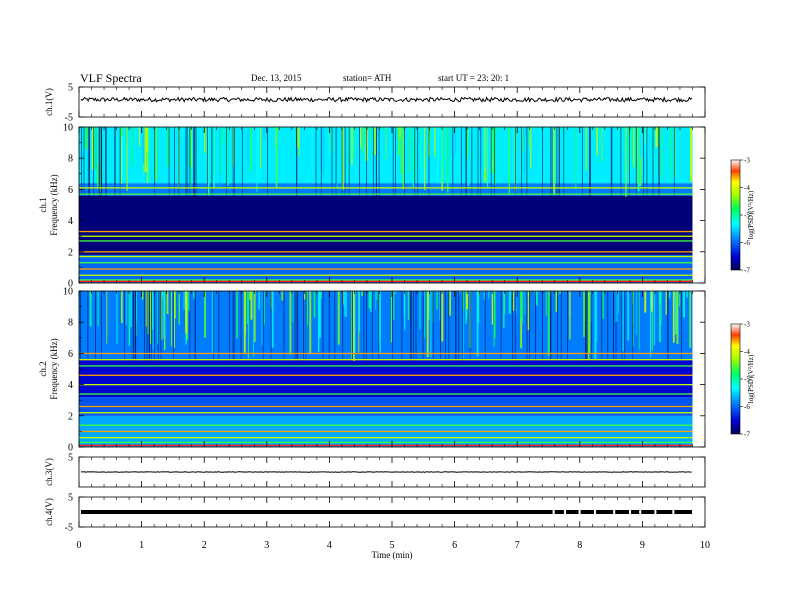  Describe the element at coordinates (70, 323) in the screenshot. I see `y-tick-label: 8` at that location.